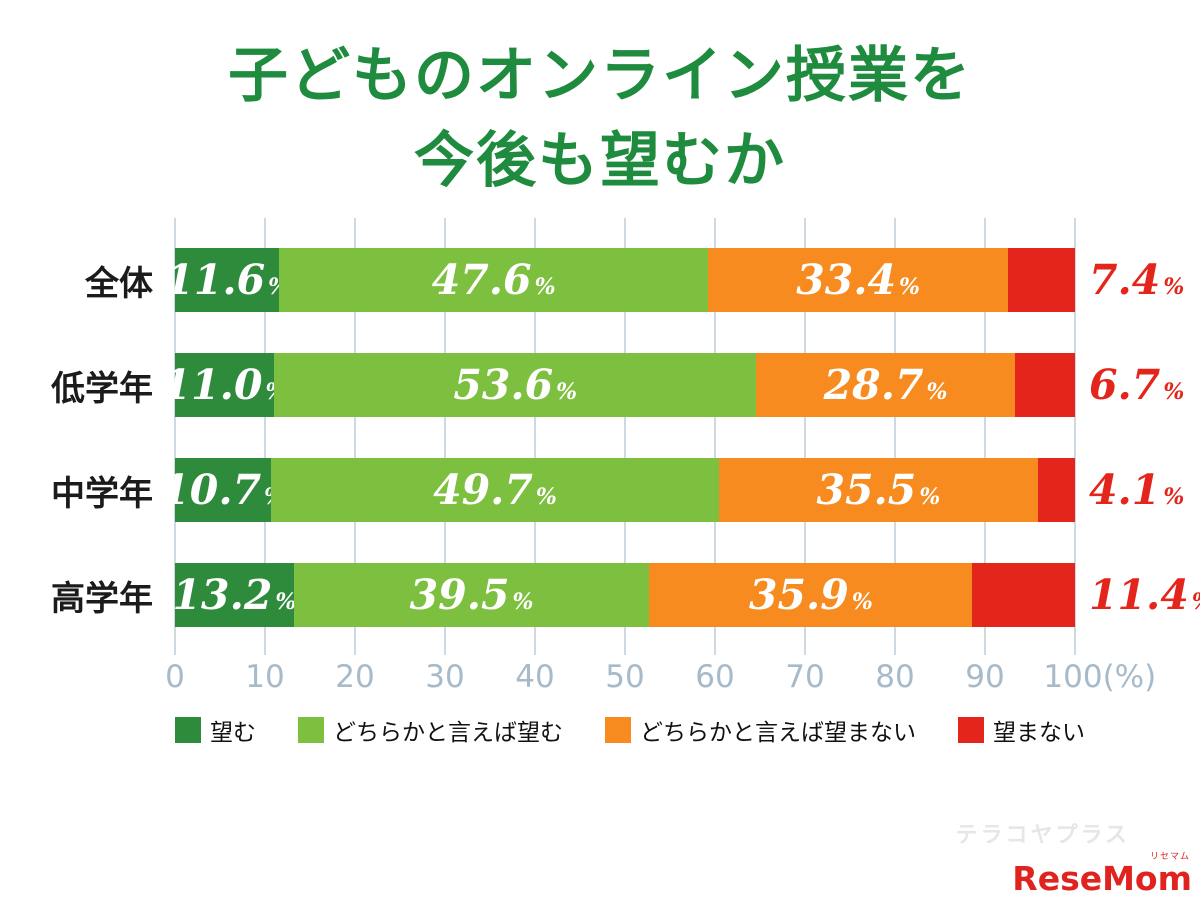  I want to click on bar-segment: 28.7%, so click(885, 385).